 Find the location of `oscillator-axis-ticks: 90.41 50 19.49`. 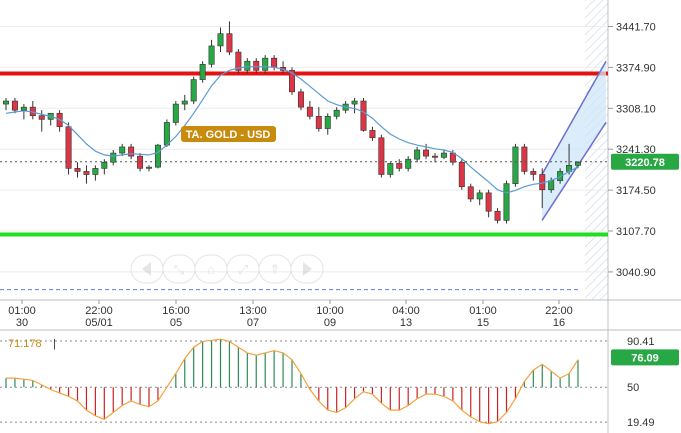

oscillator-axis-ticks: 90.41 50 19.49 is located at coordinates (641, 382).